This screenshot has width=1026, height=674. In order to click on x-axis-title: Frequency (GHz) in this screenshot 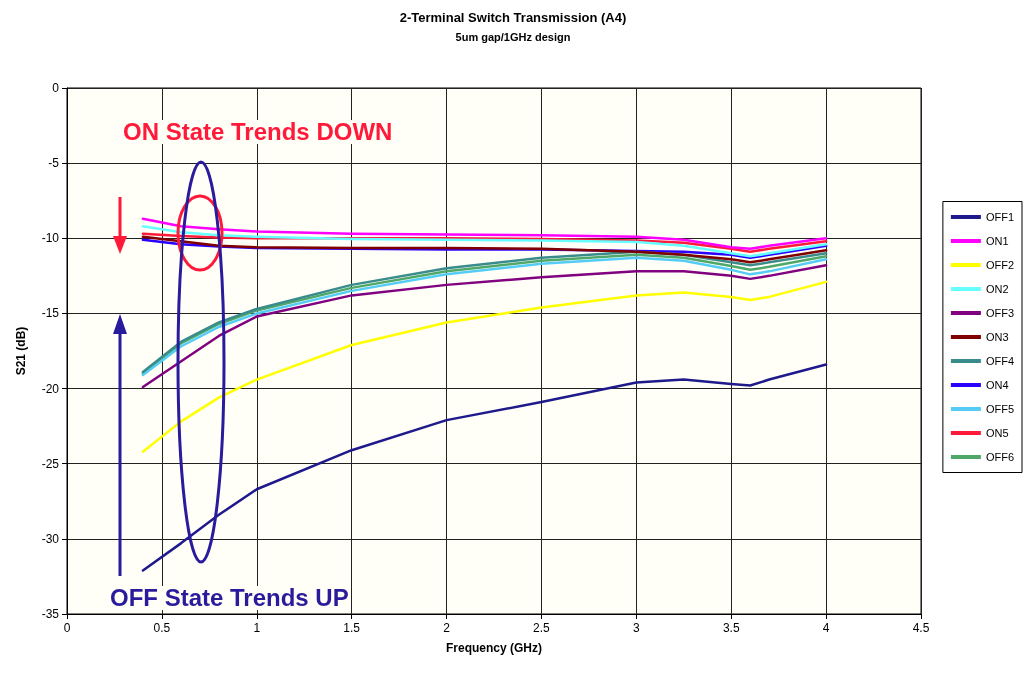, I will do `click(494, 648)`.